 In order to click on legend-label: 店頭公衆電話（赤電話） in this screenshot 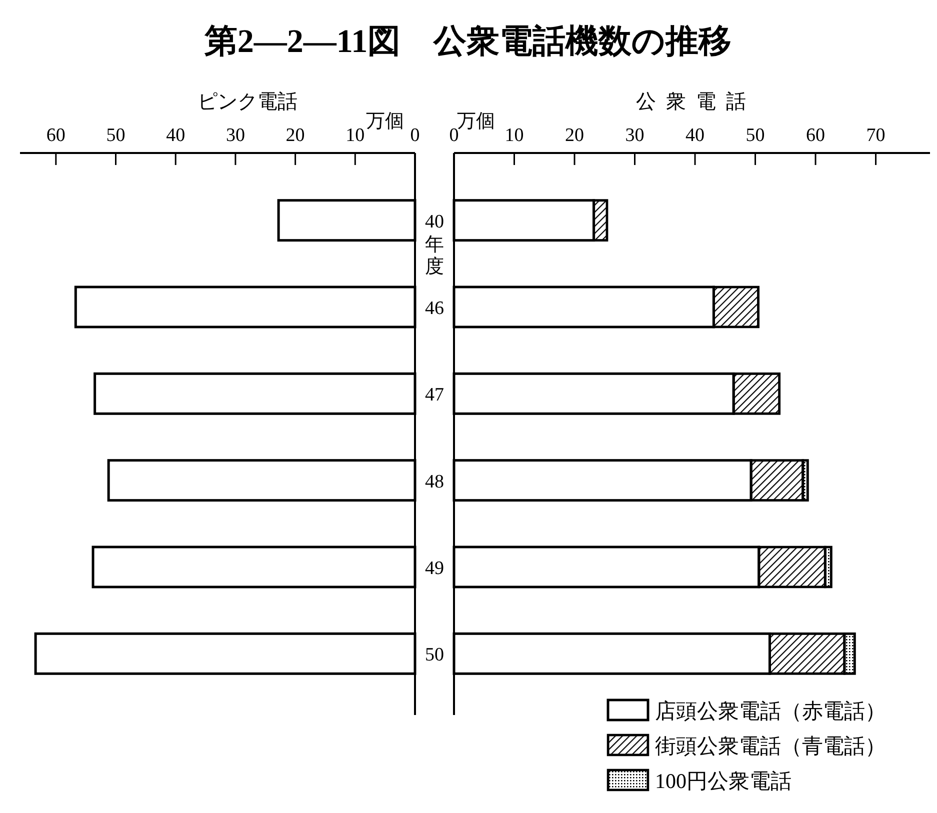, I will do `click(770, 711)`.